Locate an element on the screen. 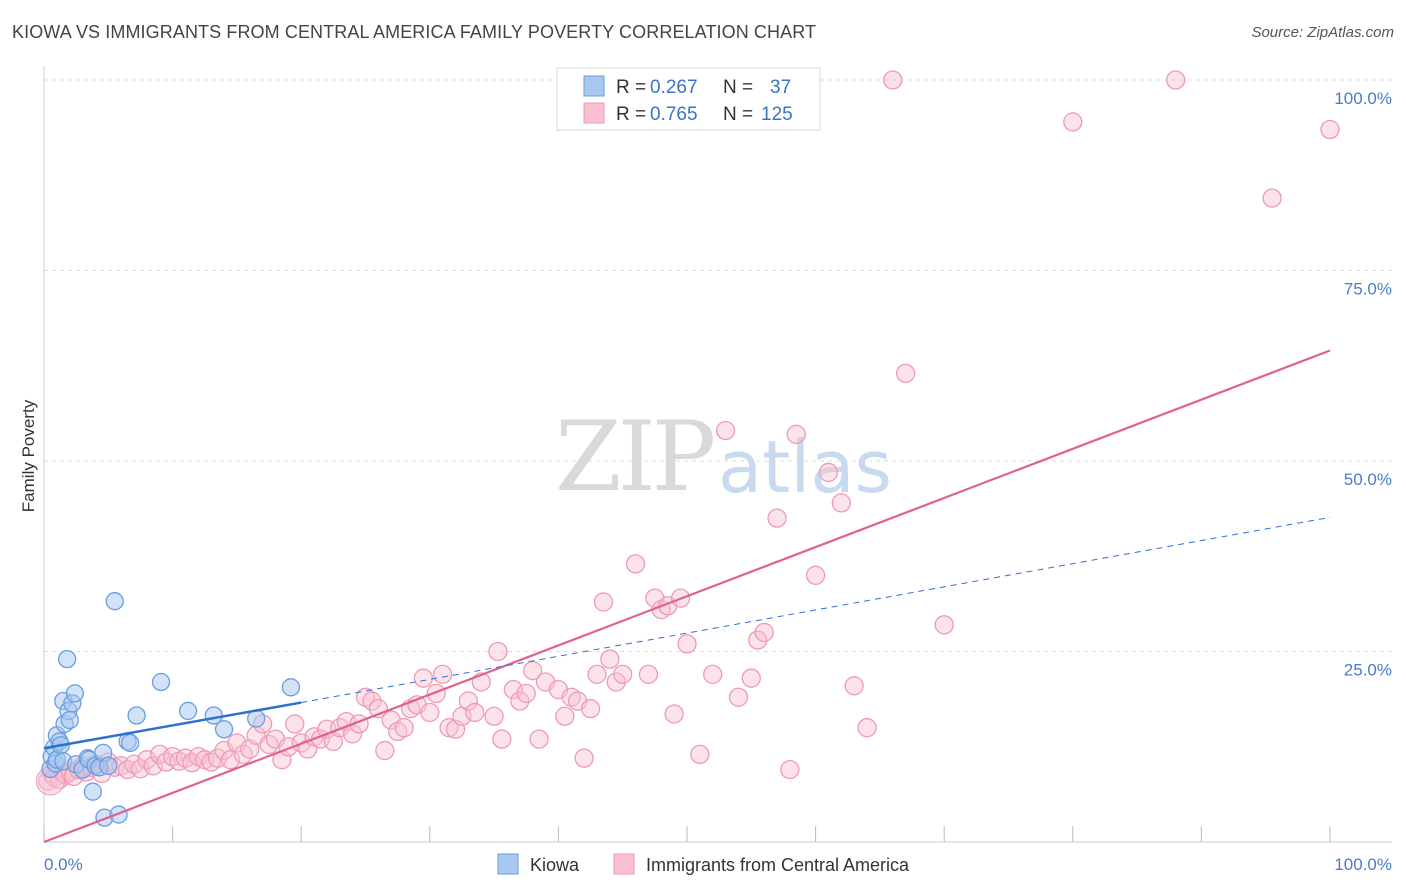 This screenshot has width=1406, height=892. legend-r-label-kiowa: R = is located at coordinates (631, 87).